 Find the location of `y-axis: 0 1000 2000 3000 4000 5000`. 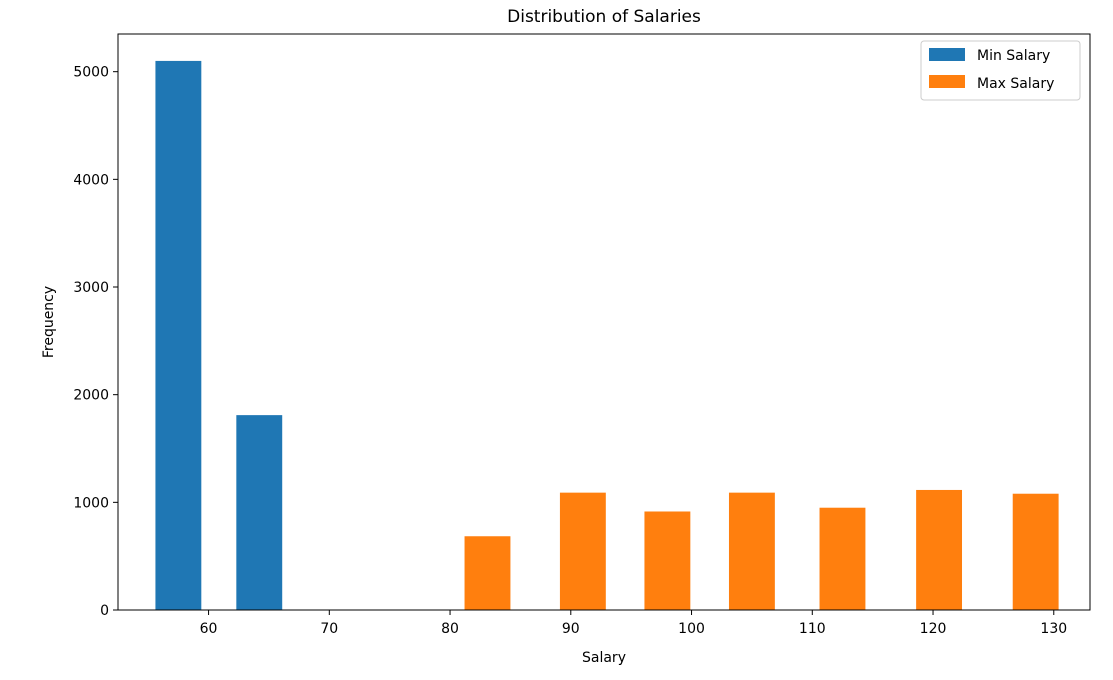

y-axis: 0 1000 2000 3000 4000 5000 is located at coordinates (95, 342).